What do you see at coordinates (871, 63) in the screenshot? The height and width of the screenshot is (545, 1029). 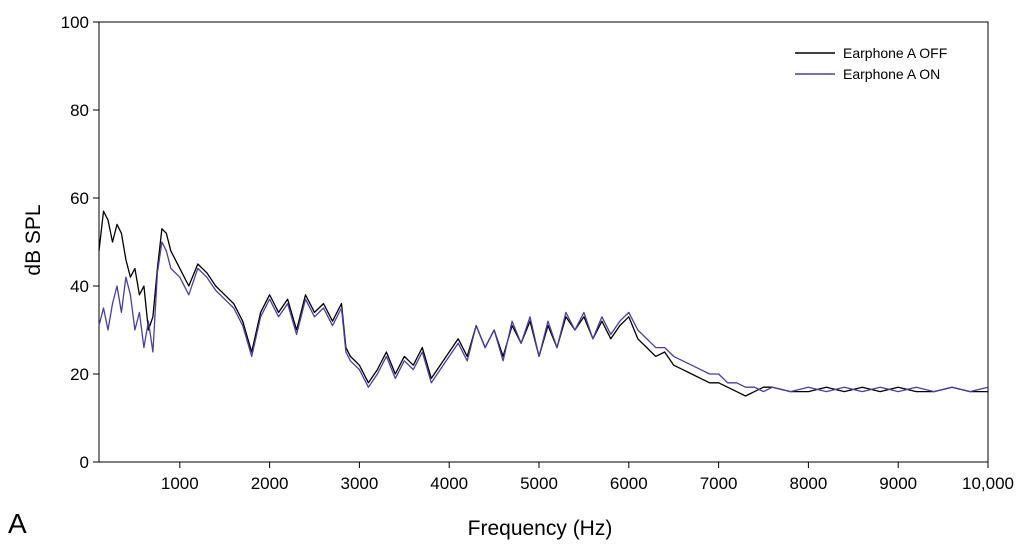 I see `legend: Earphone A OFF Earphone A ON` at bounding box center [871, 63].